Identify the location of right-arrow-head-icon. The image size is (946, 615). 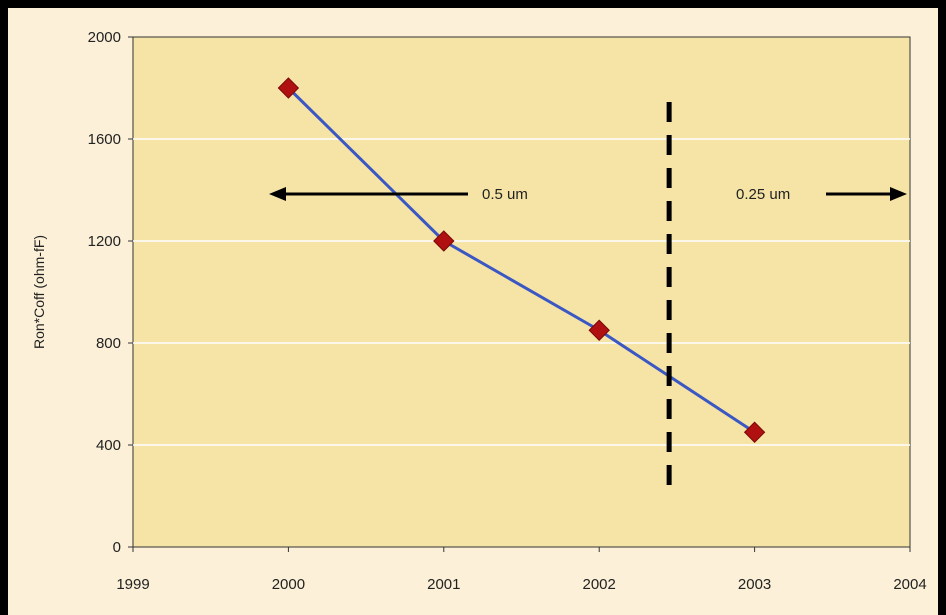
(898, 194).